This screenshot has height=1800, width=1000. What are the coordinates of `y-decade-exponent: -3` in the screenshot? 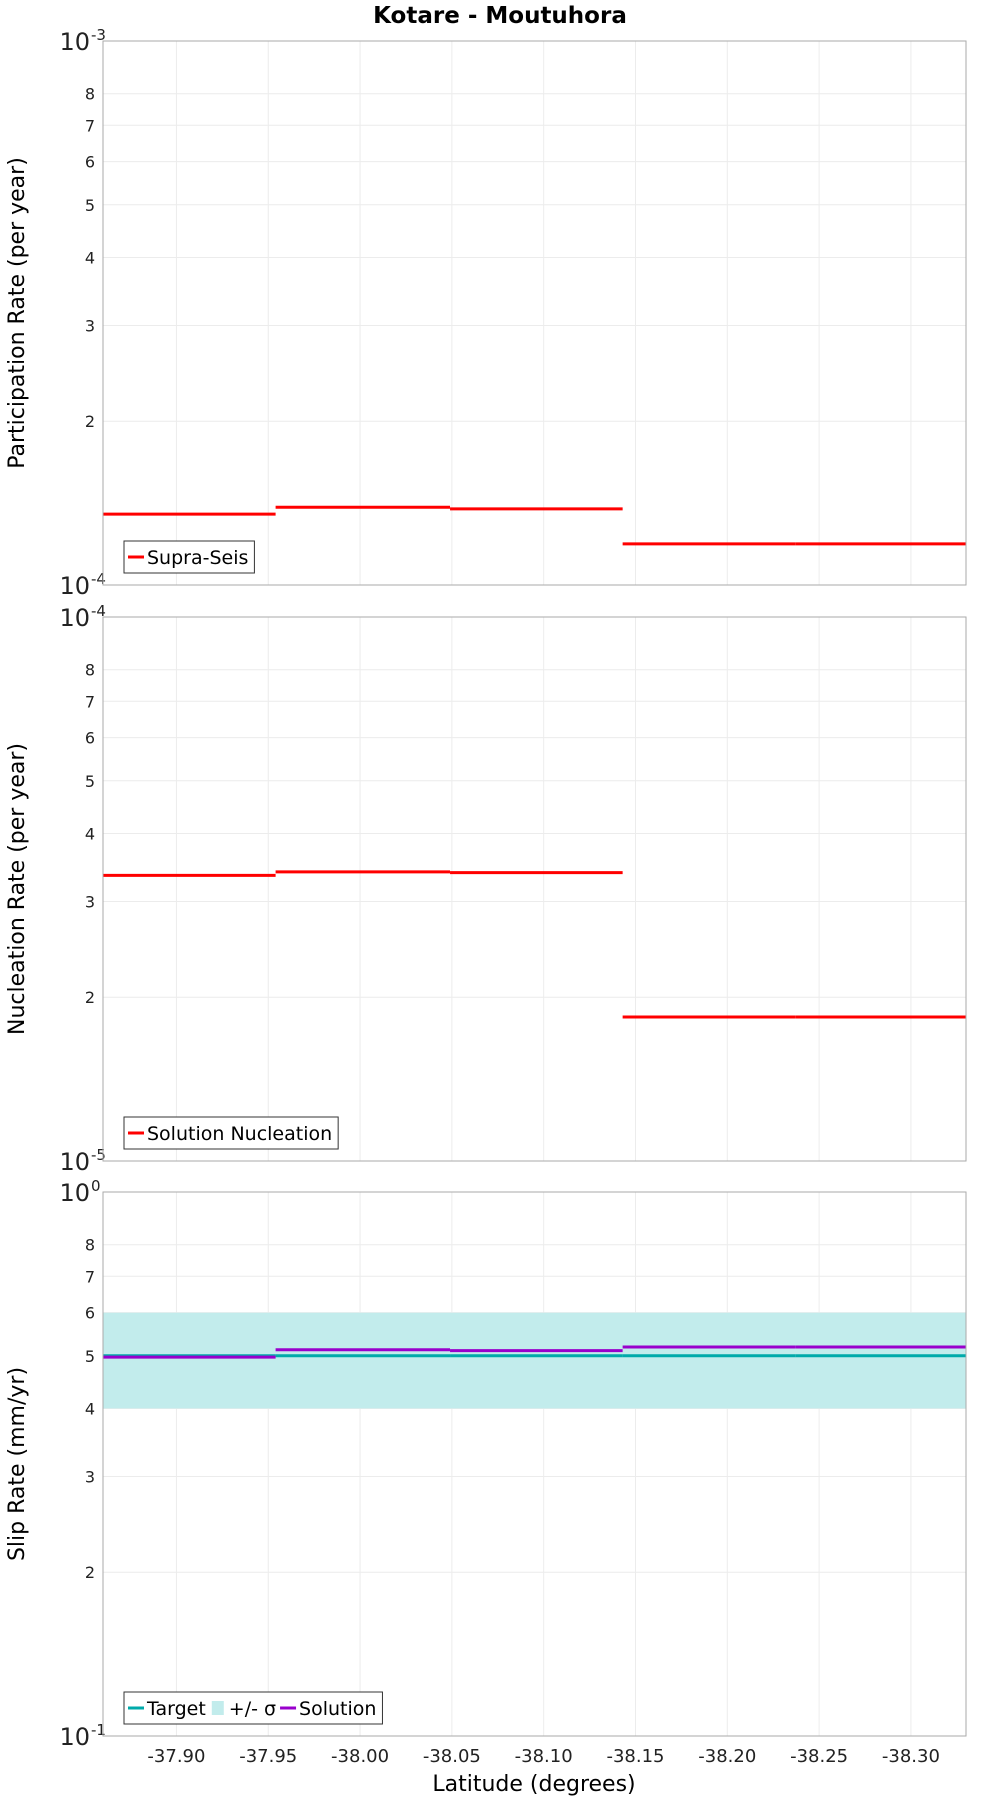 It's located at (98, 35).